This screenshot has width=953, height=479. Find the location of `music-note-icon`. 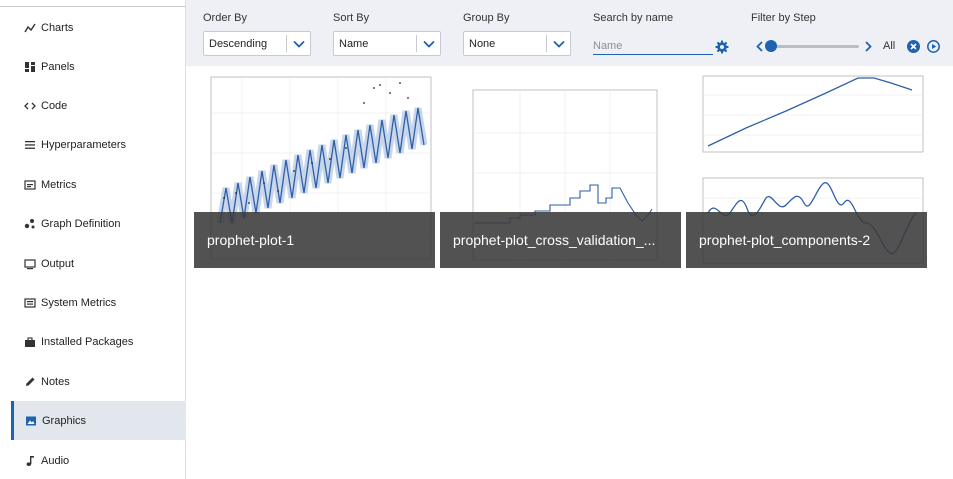

music-note-icon is located at coordinates (30, 461).